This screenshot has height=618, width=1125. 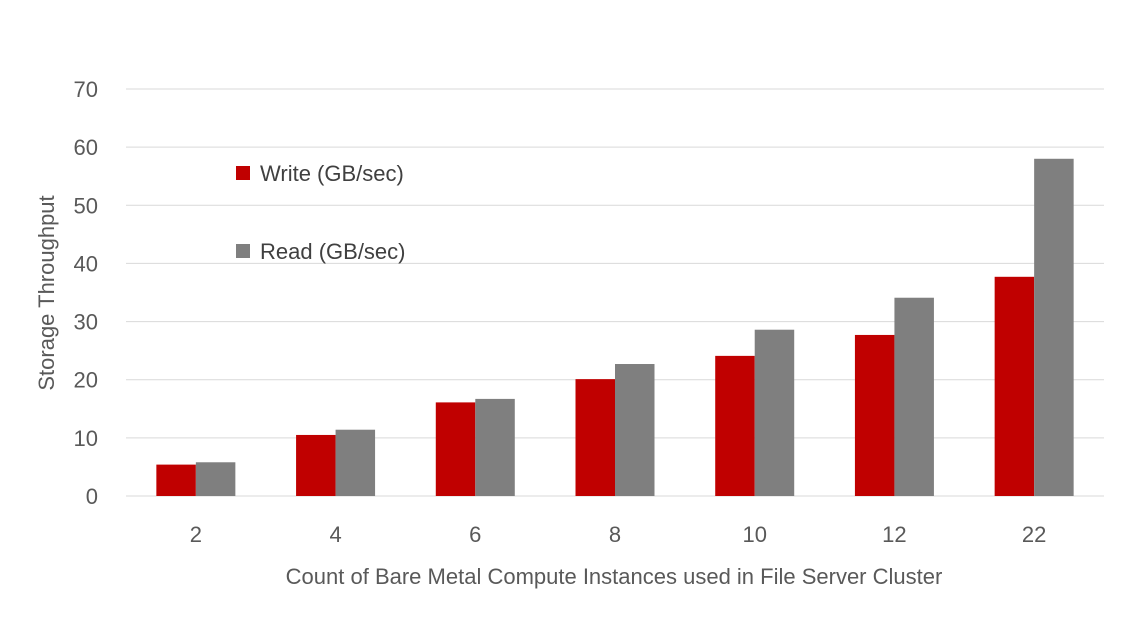 I want to click on x-tick-label: 12, so click(x=894, y=534).